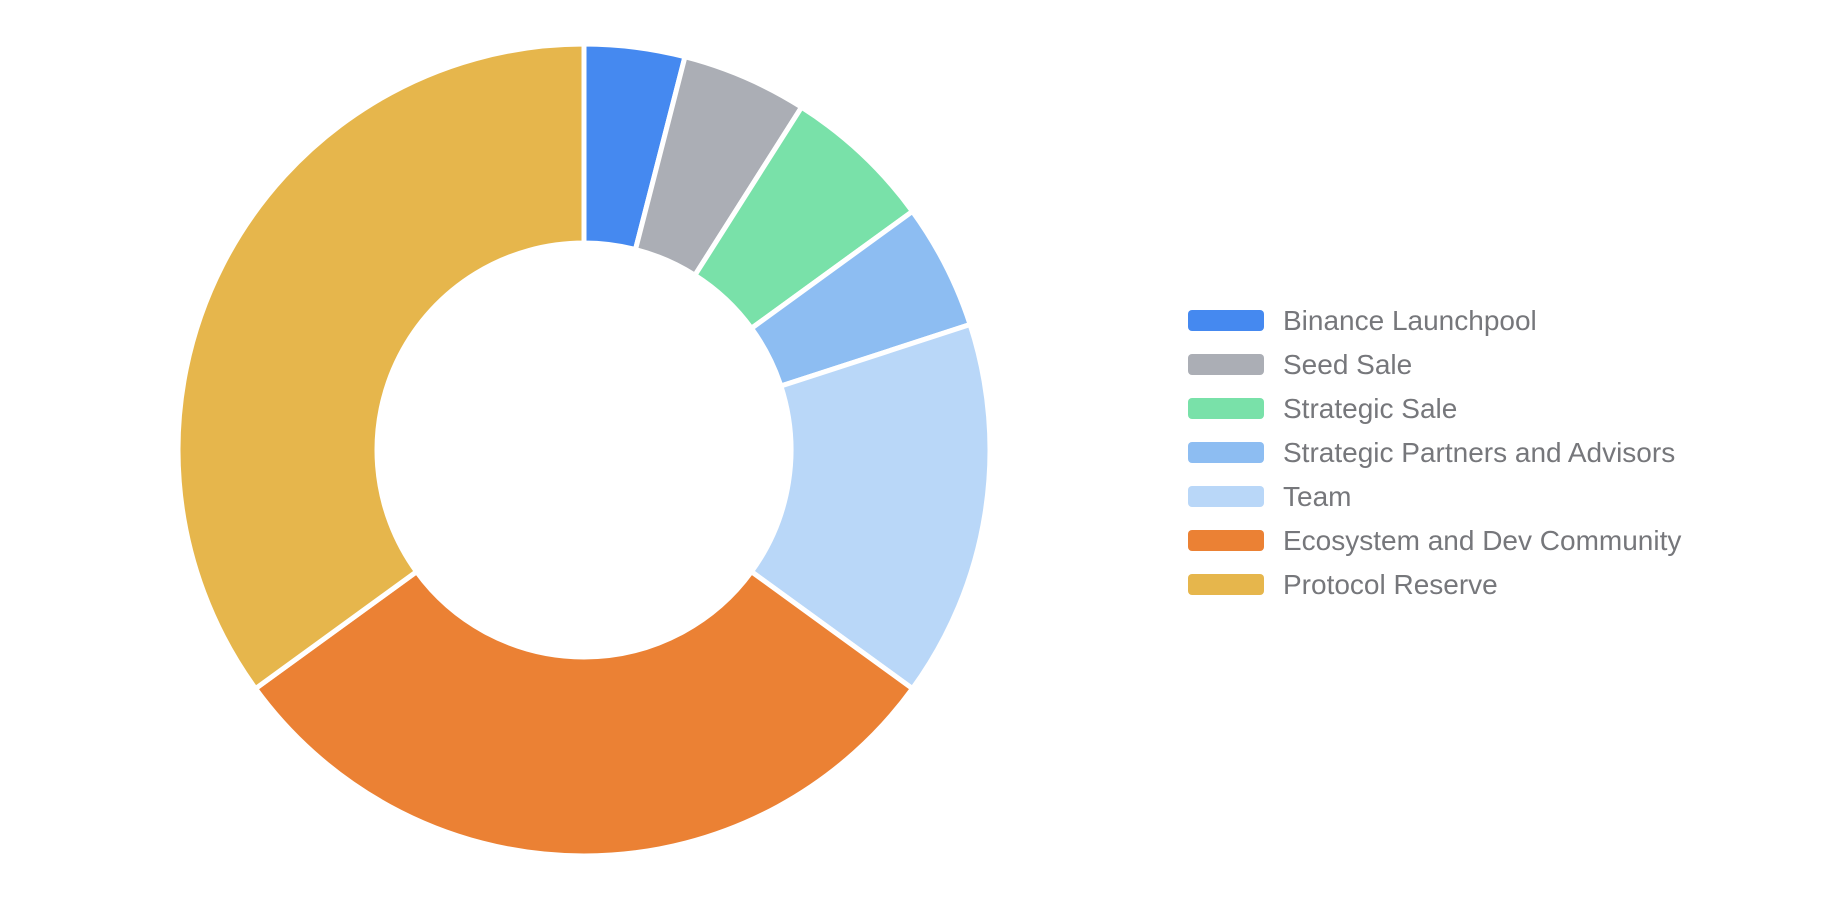 This screenshot has width=1826, height=910. What do you see at coordinates (1317, 496) in the screenshot?
I see `legend-label-team: Team` at bounding box center [1317, 496].